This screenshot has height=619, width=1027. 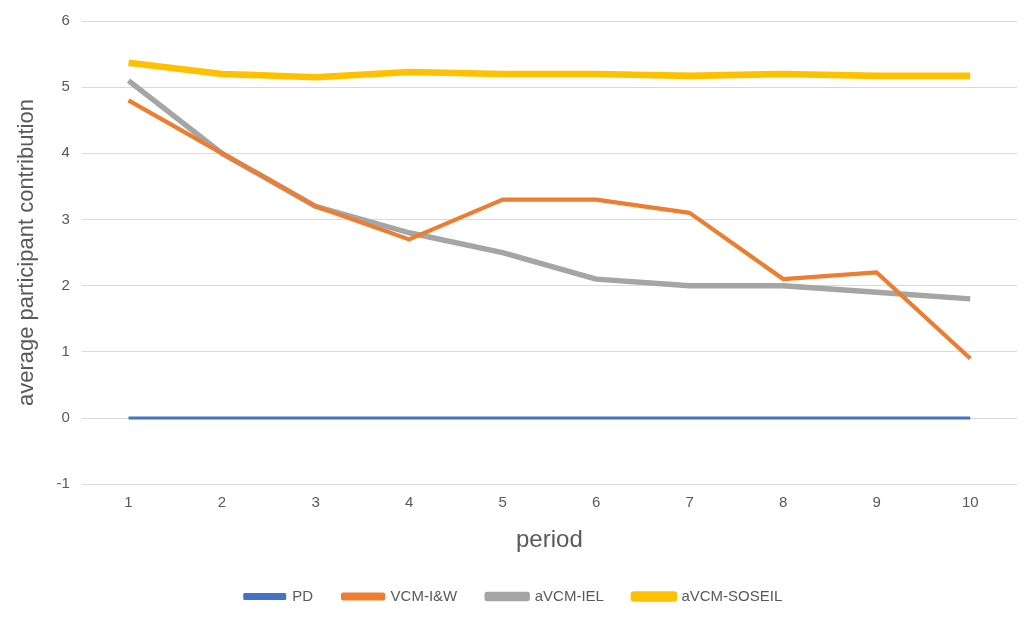 What do you see at coordinates (596, 502) in the screenshot?
I see `x-tick-label: 6` at bounding box center [596, 502].